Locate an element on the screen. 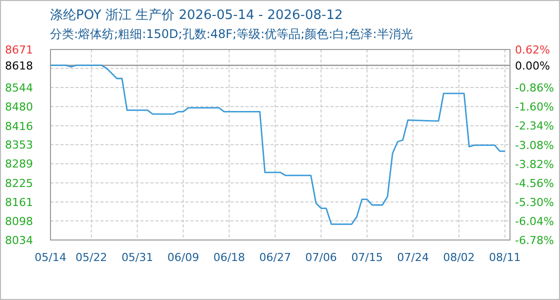  y2-tick-label: -2.34% is located at coordinates (534, 126).